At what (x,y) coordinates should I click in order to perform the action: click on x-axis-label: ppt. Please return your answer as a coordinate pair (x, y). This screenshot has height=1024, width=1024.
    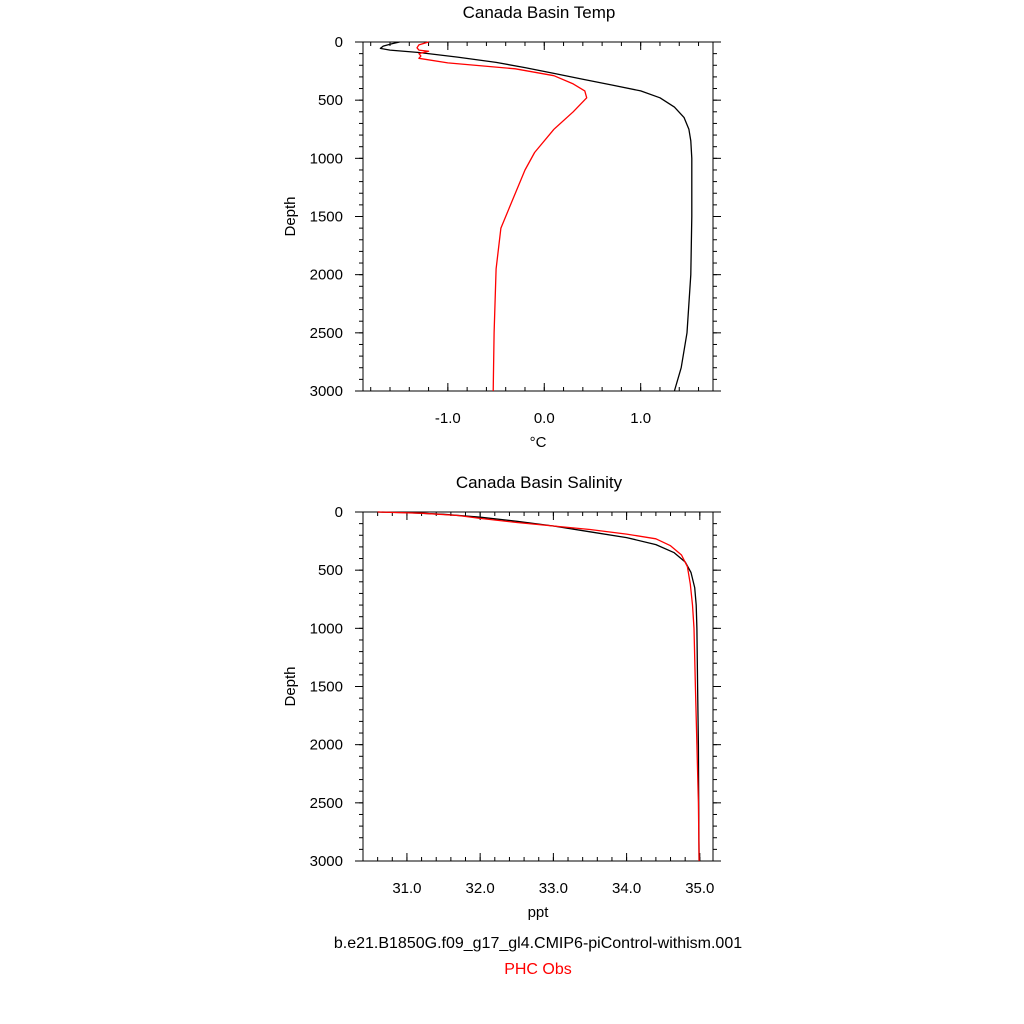
    Looking at the image, I should click on (539, 912).